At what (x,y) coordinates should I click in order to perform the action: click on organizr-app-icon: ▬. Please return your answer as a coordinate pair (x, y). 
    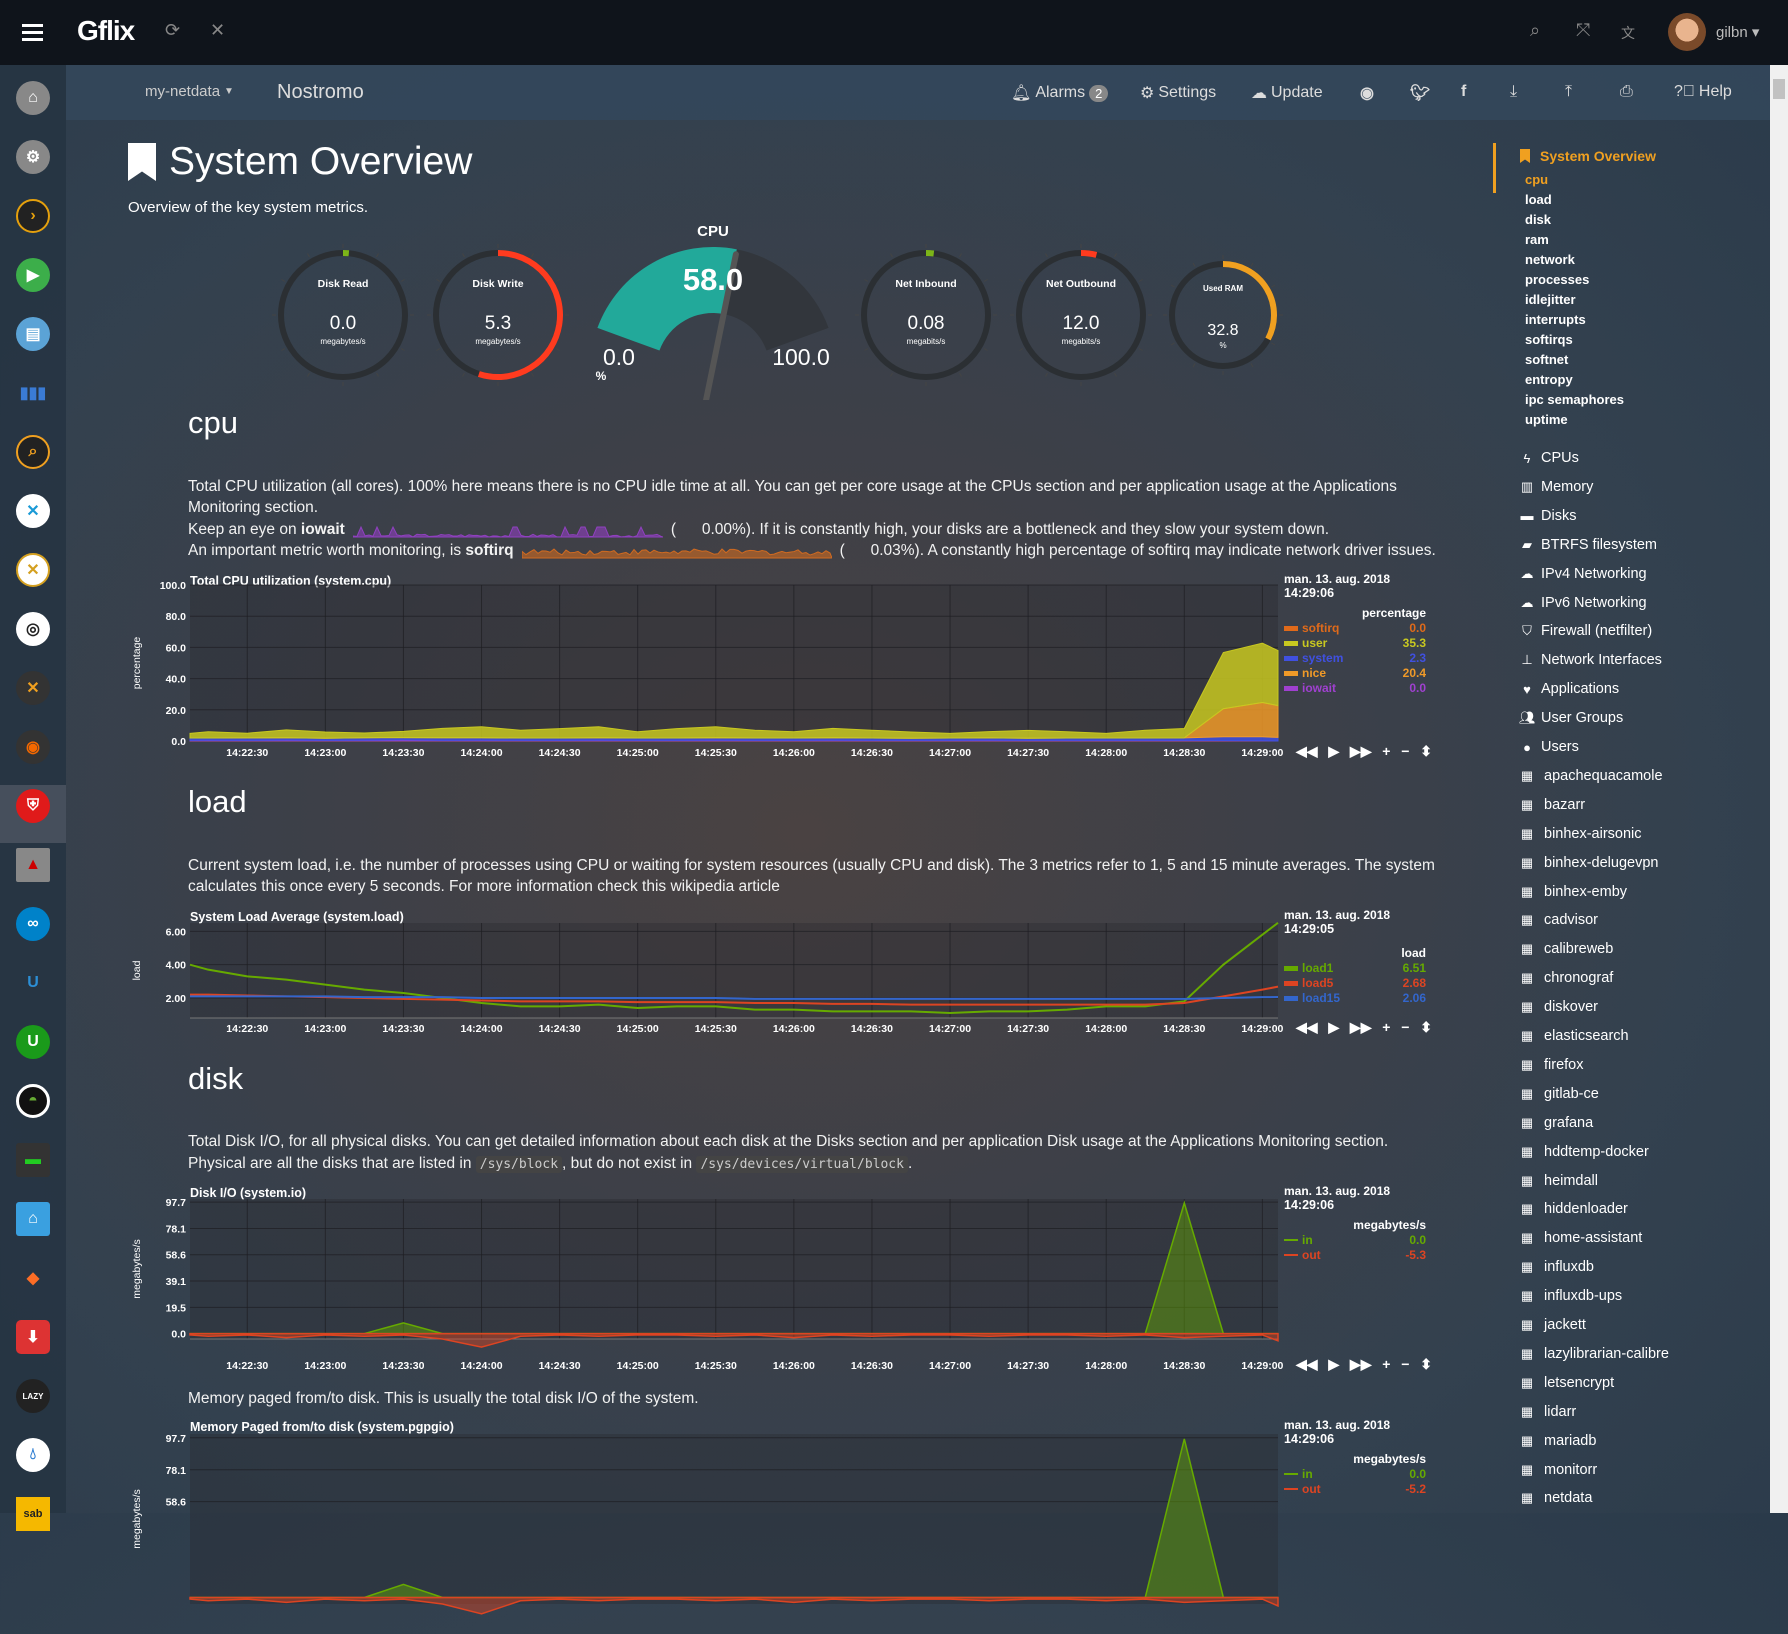
    Looking at the image, I should click on (33, 1160).